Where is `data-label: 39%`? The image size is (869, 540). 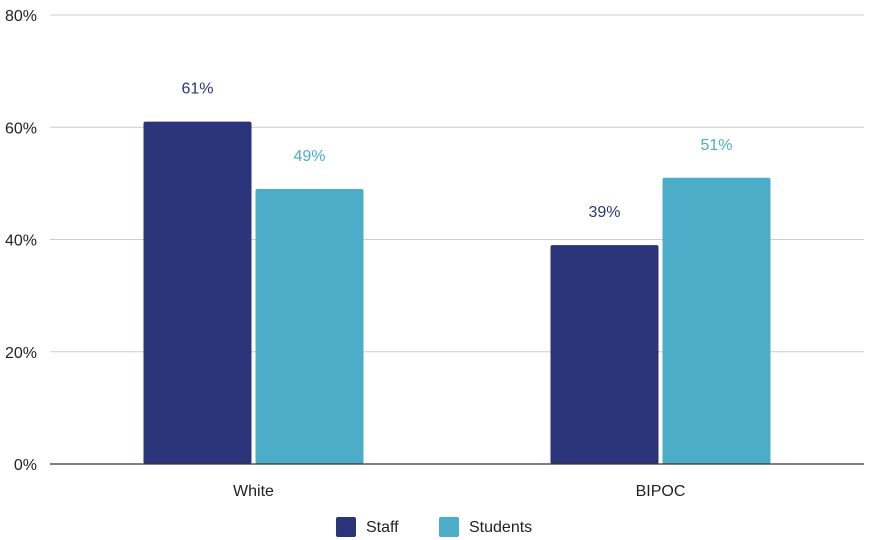
data-label: 39% is located at coordinates (604, 212).